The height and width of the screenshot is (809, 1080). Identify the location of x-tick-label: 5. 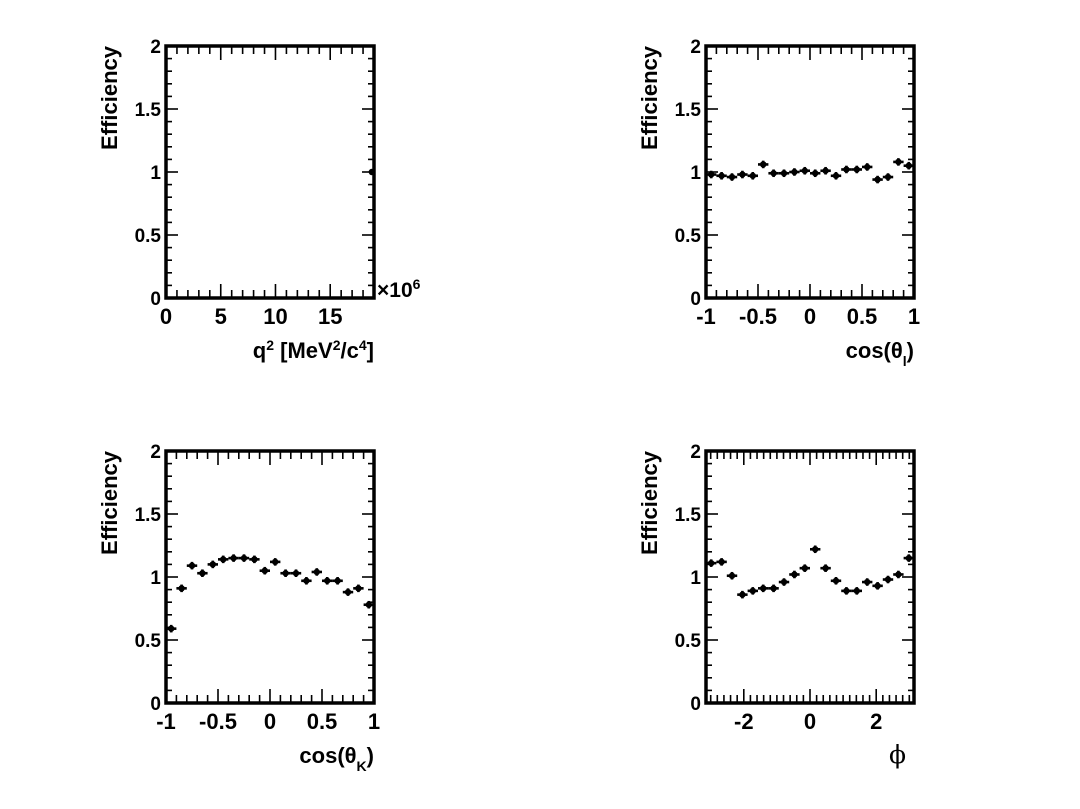
(221, 316).